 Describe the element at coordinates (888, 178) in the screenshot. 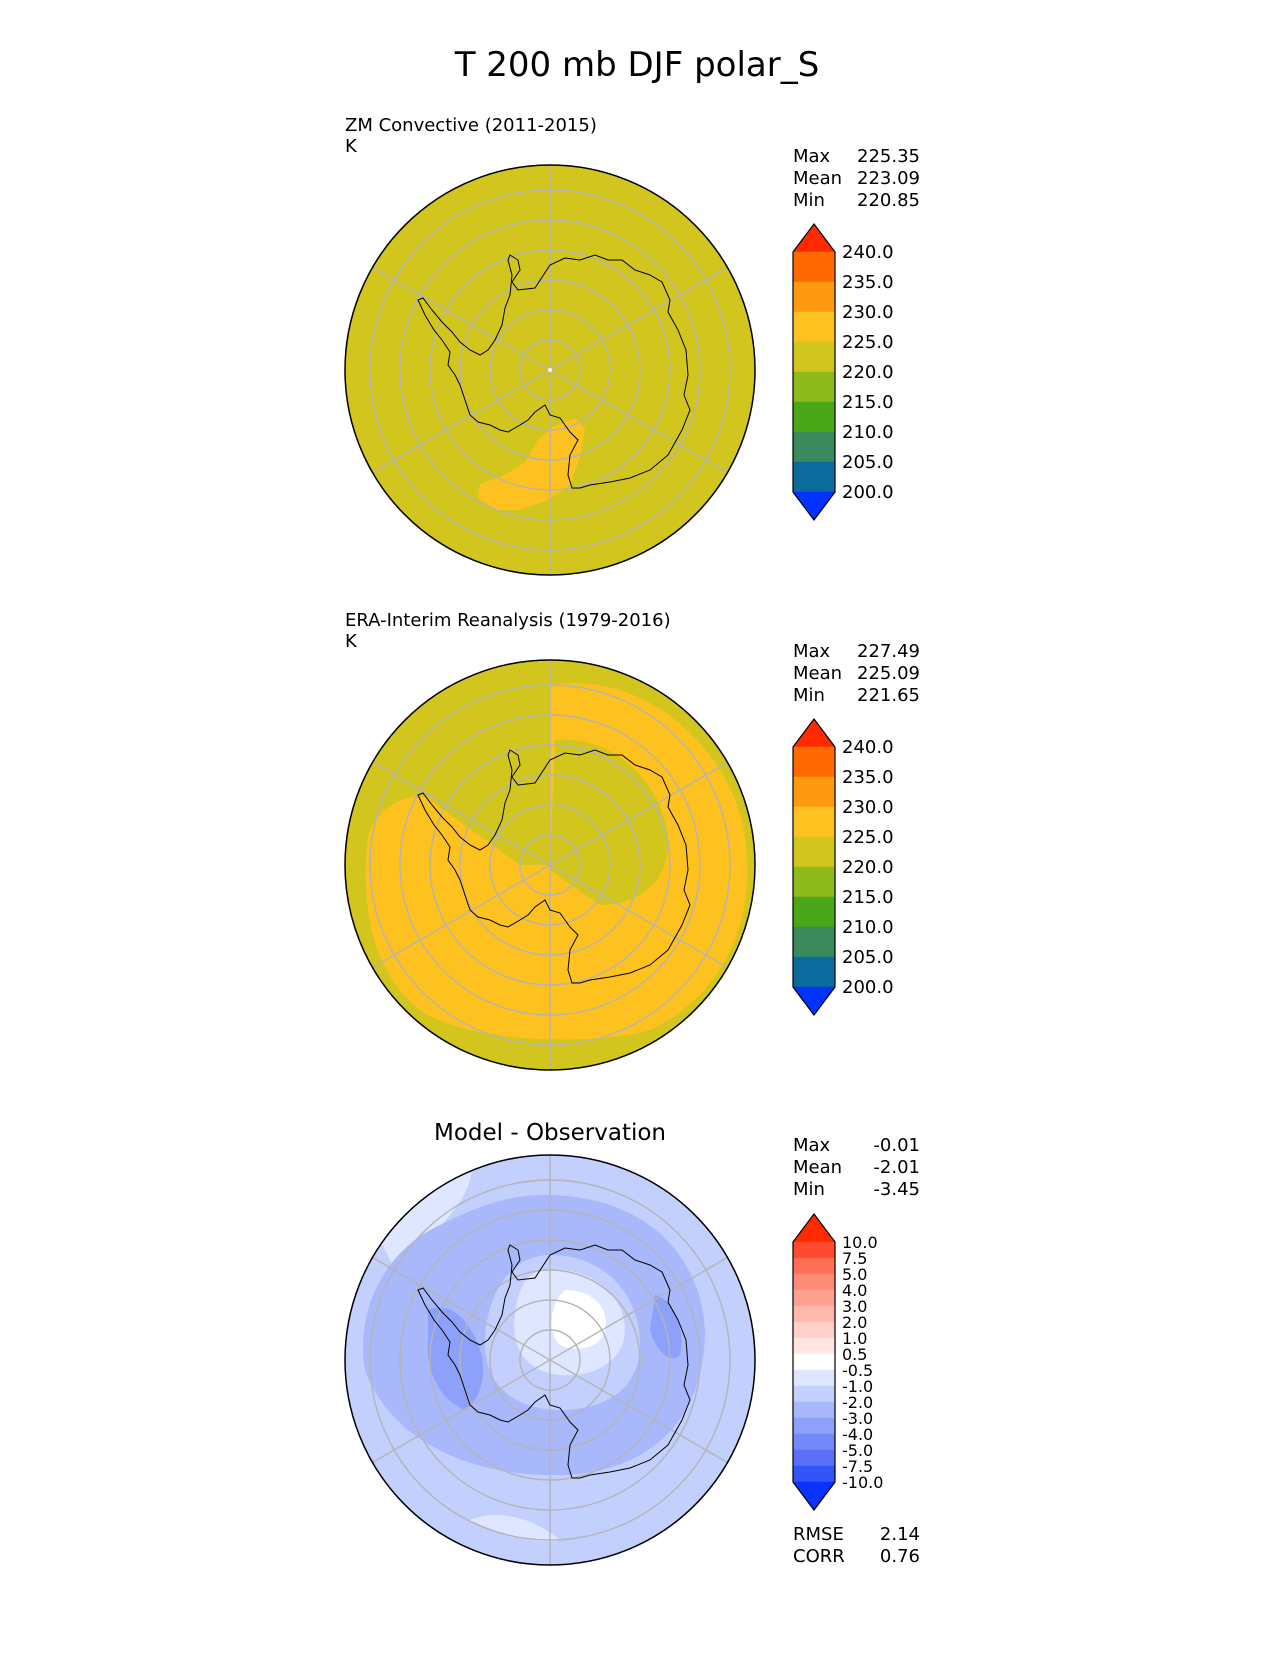

I see `stat-mean-value: 223.09` at that location.